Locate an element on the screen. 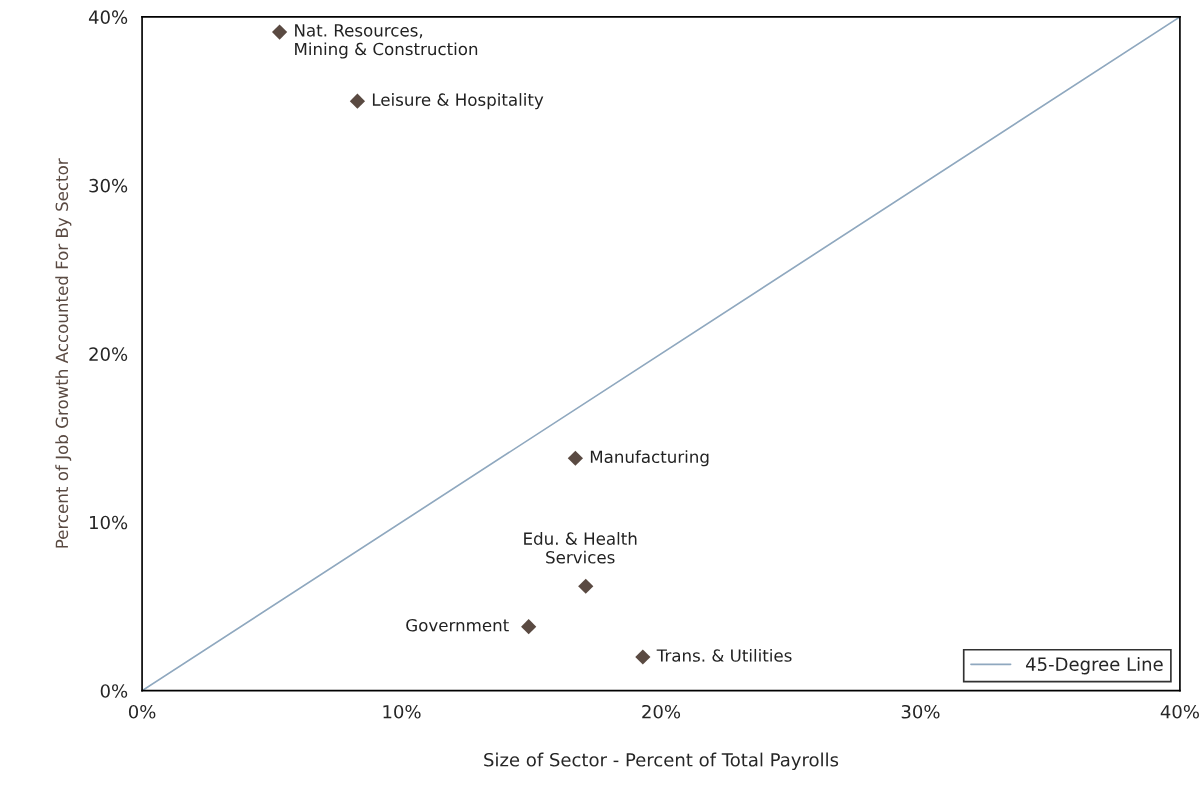 This screenshot has width=1204, height=805. x-axis-title: Size of Sector - Percent of Total Payrolls is located at coordinates (661, 761).